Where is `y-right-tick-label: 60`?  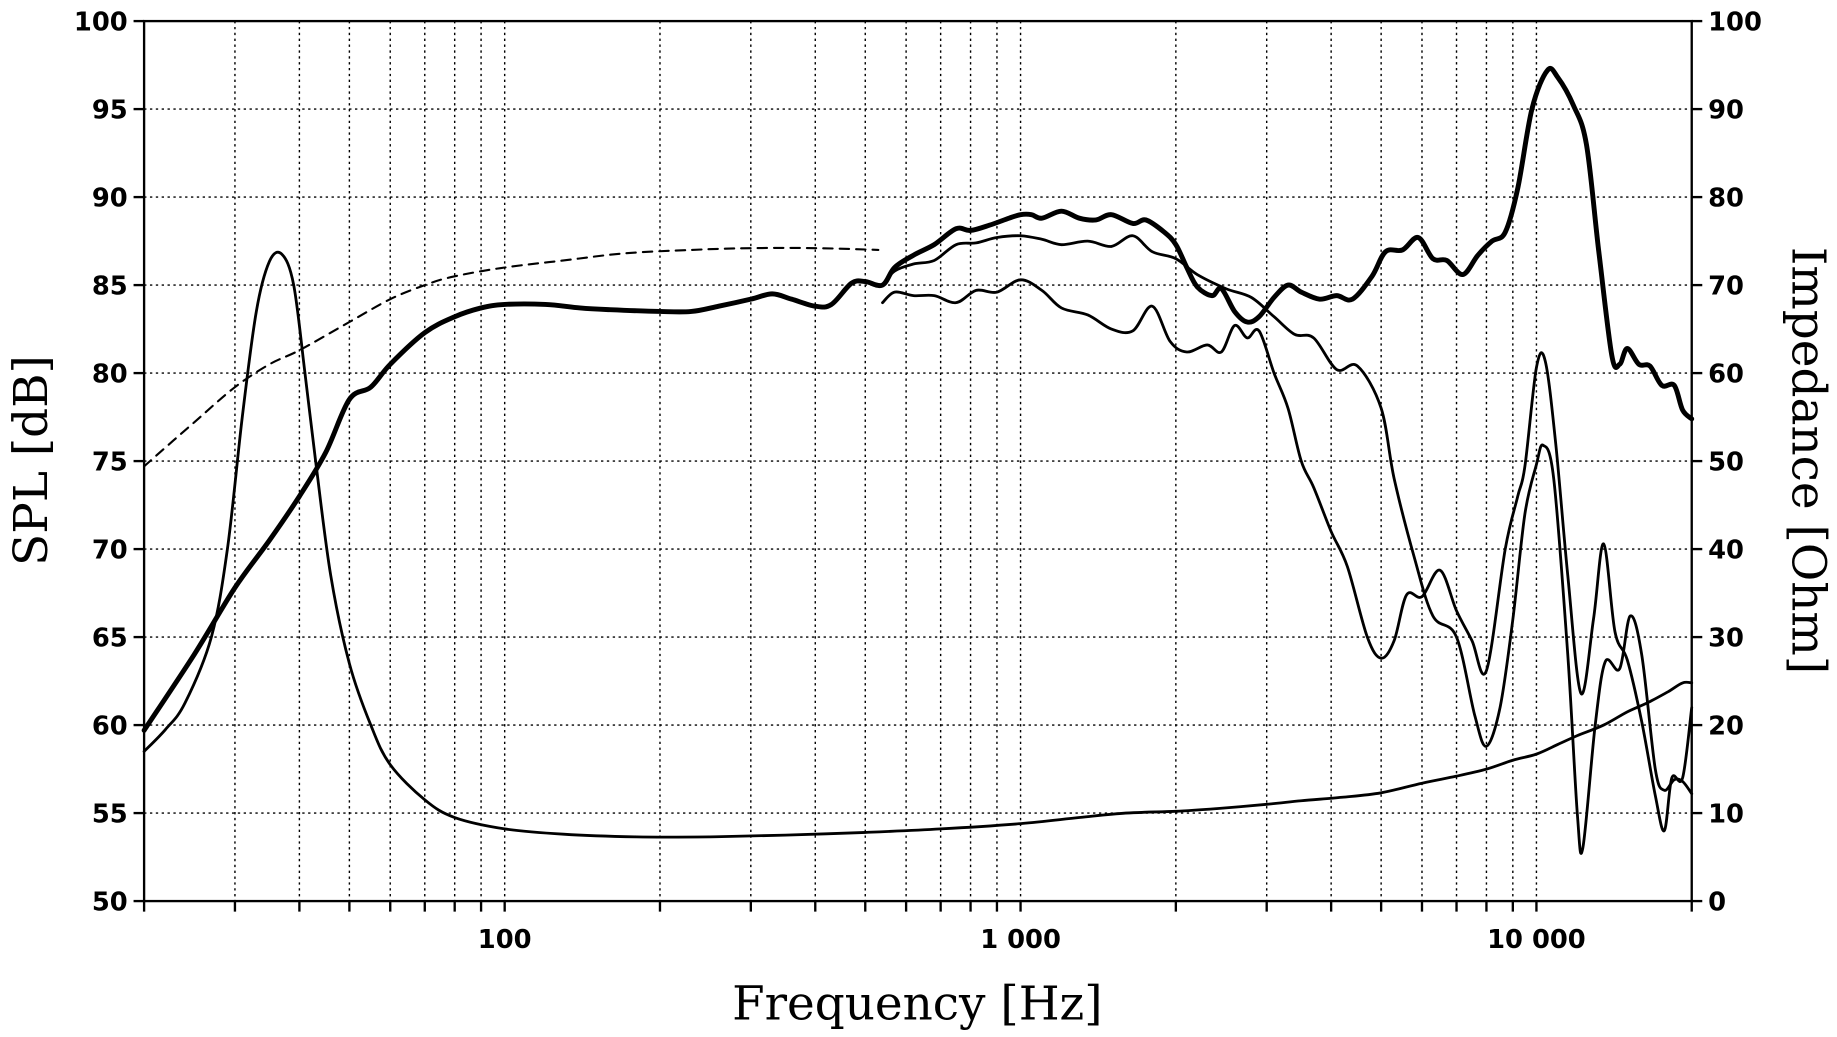
y-right-tick-label: 60 is located at coordinates (1726, 374).